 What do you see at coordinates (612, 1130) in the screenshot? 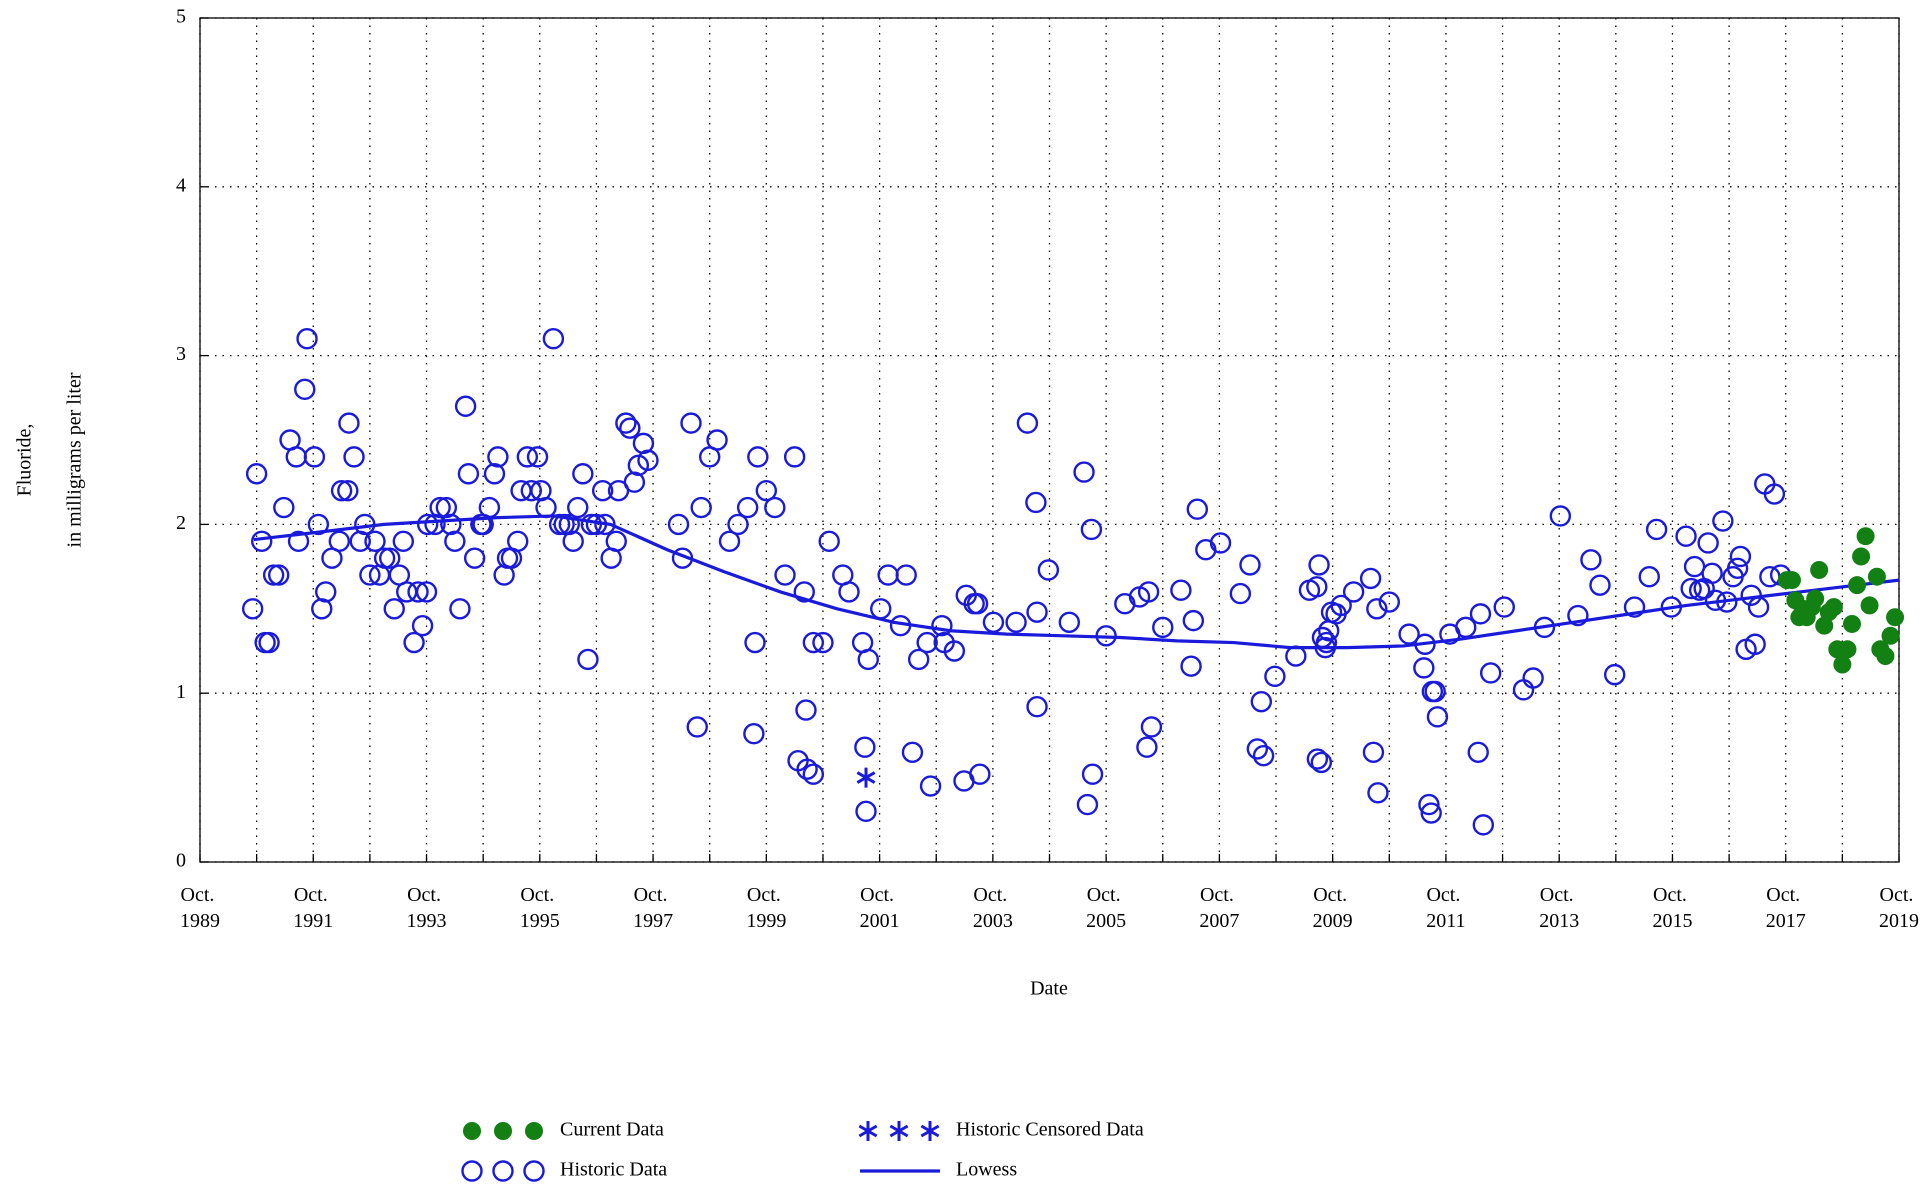
I see `legend-label: Current Data` at bounding box center [612, 1130].